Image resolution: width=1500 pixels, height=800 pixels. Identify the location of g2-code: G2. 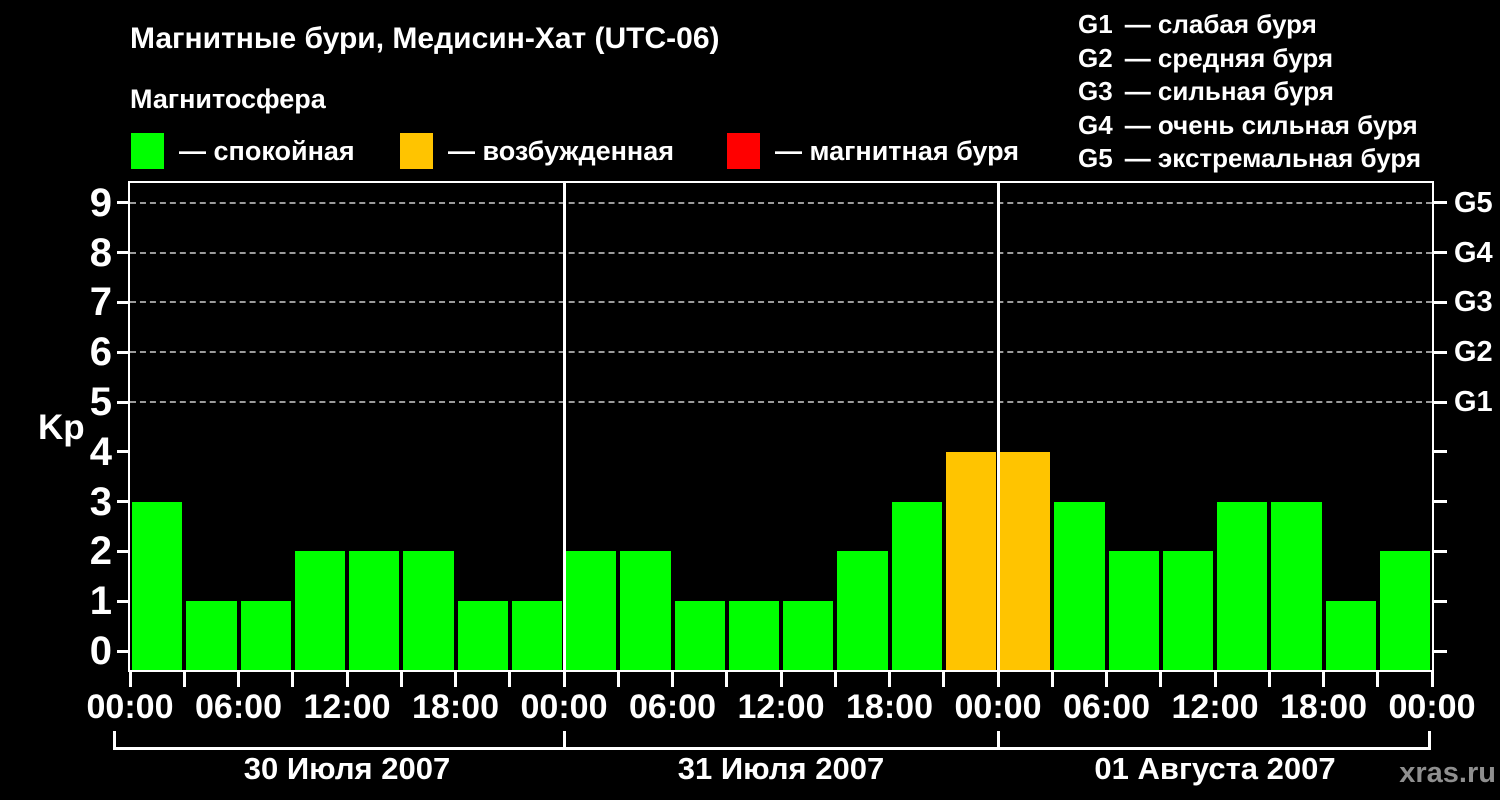
(1095, 57).